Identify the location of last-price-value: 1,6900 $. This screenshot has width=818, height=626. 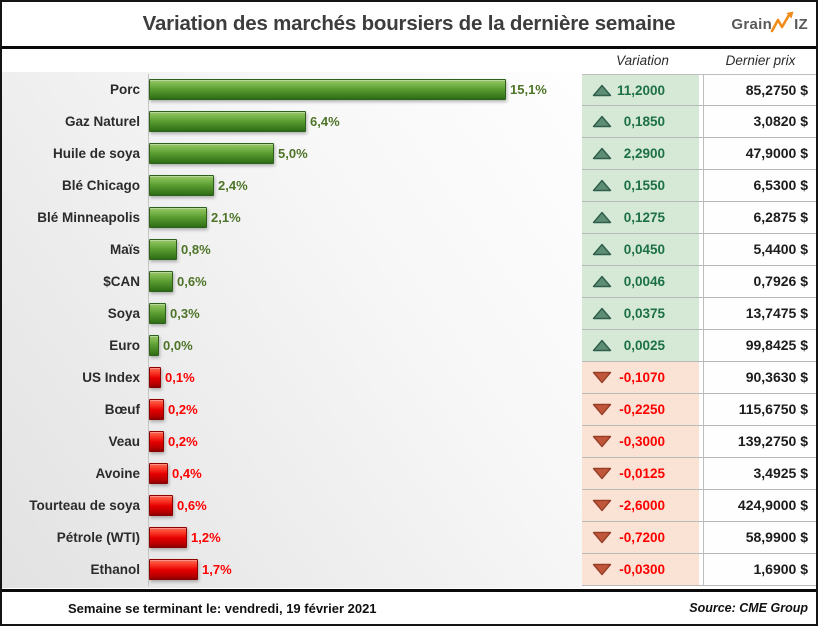
(759, 570).